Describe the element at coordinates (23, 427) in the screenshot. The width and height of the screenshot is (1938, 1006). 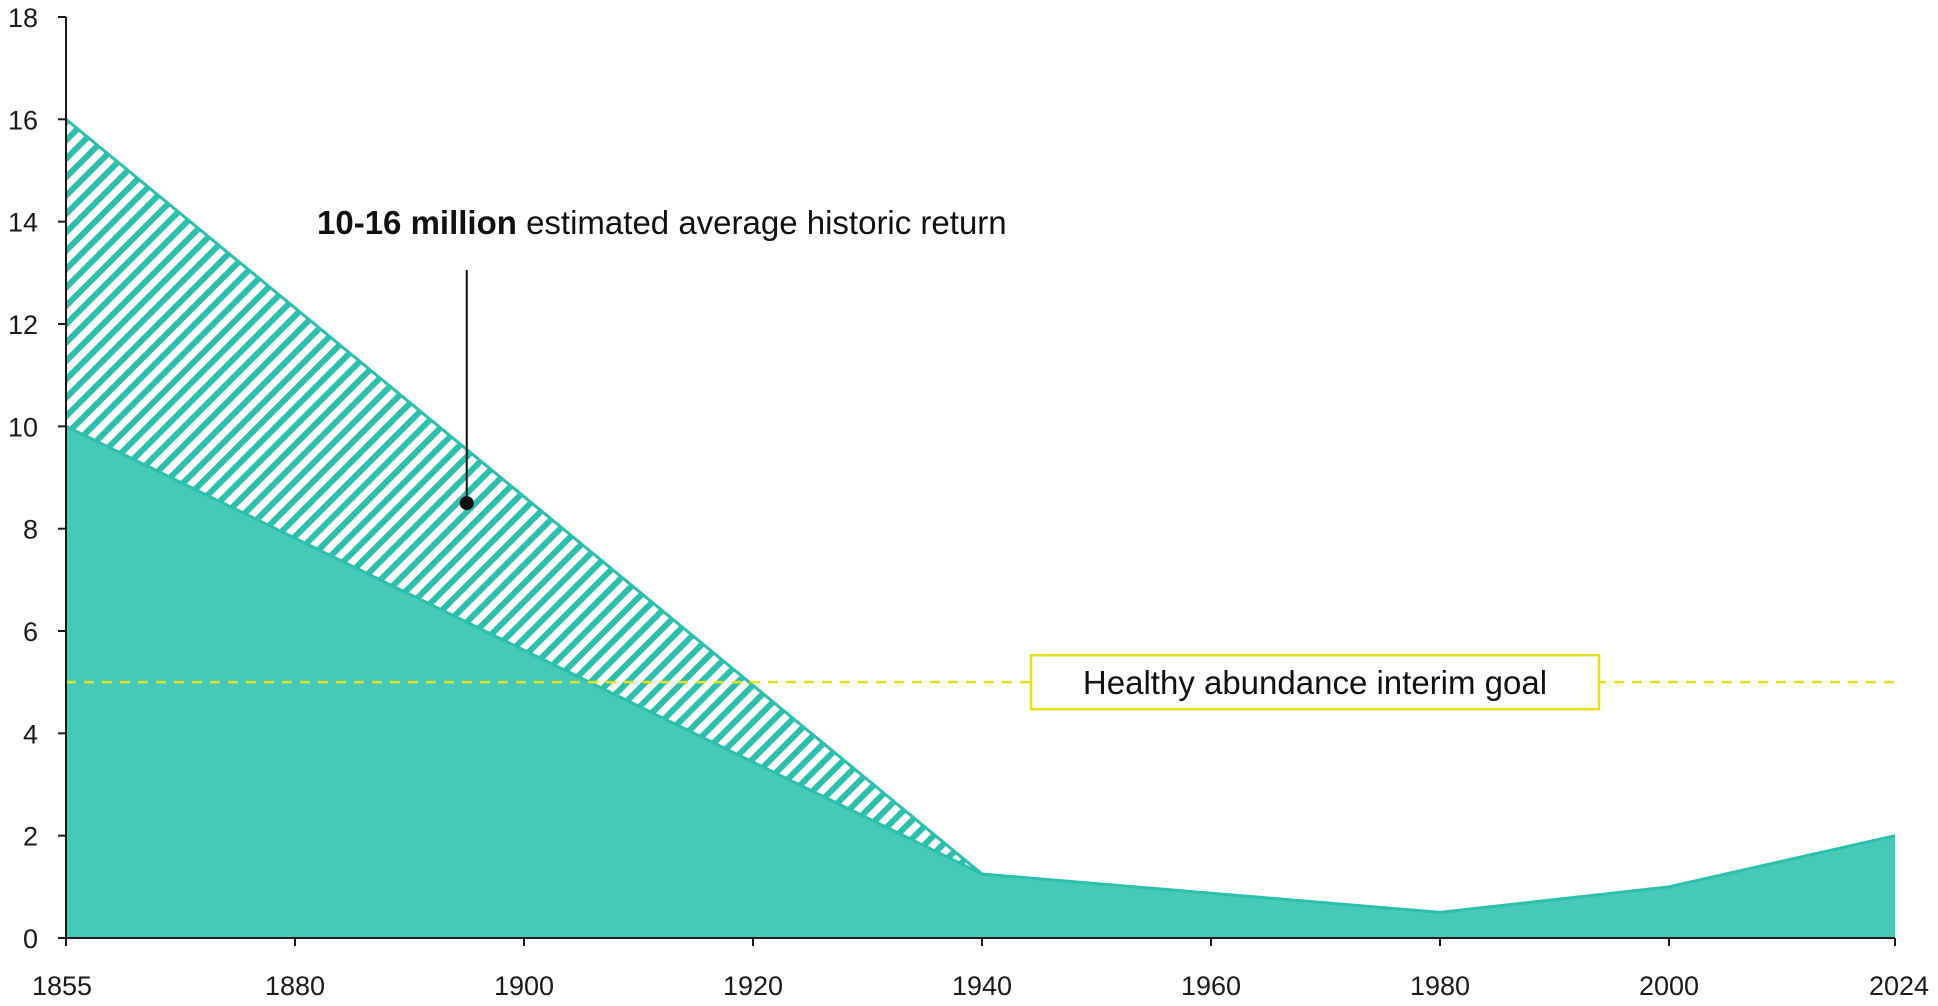
I see `y-tick-label: 10` at that location.